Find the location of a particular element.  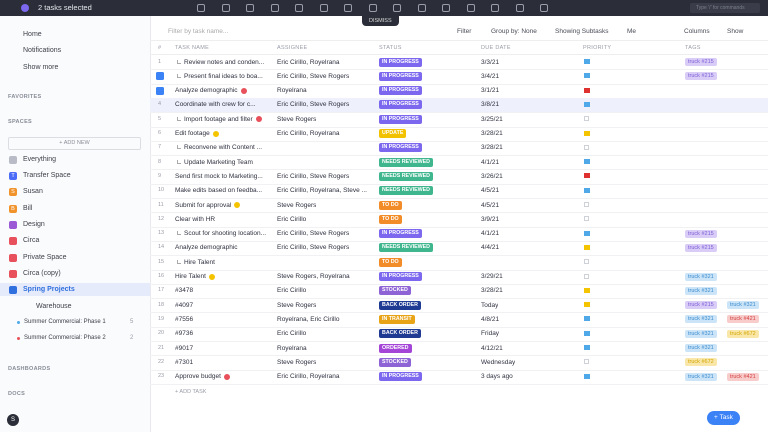

due-date: 3/1/21 is located at coordinates (490, 91).